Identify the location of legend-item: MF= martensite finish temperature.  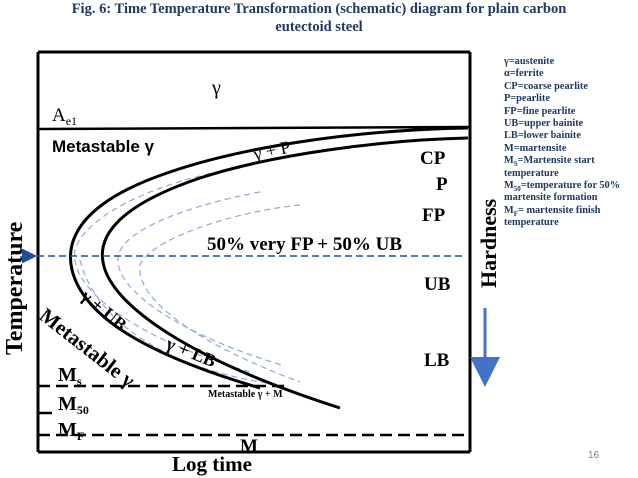
(570, 217).